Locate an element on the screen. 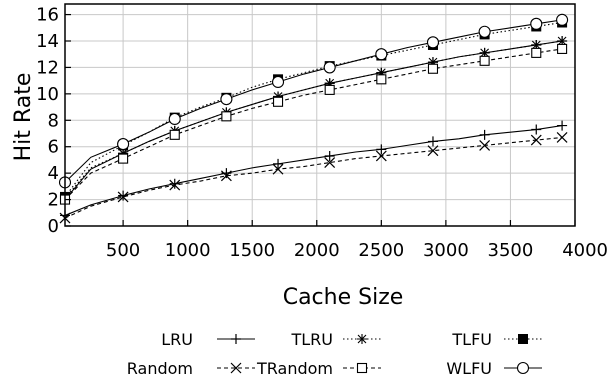  legend-item-wlfu: WLFU is located at coordinates (494, 368).